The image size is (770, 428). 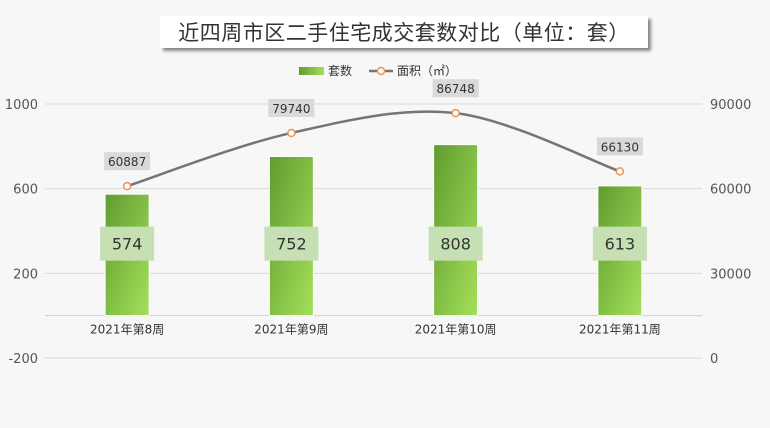 I want to click on legend-bar-label: 套数, so click(x=340, y=70).